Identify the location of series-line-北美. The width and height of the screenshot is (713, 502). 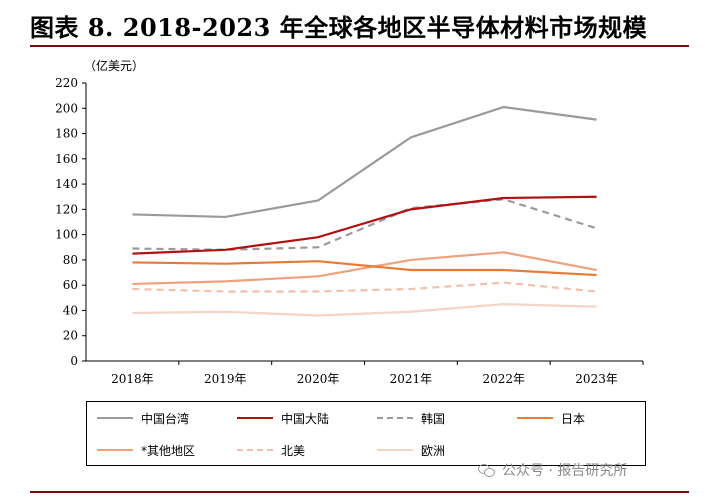
(364, 287).